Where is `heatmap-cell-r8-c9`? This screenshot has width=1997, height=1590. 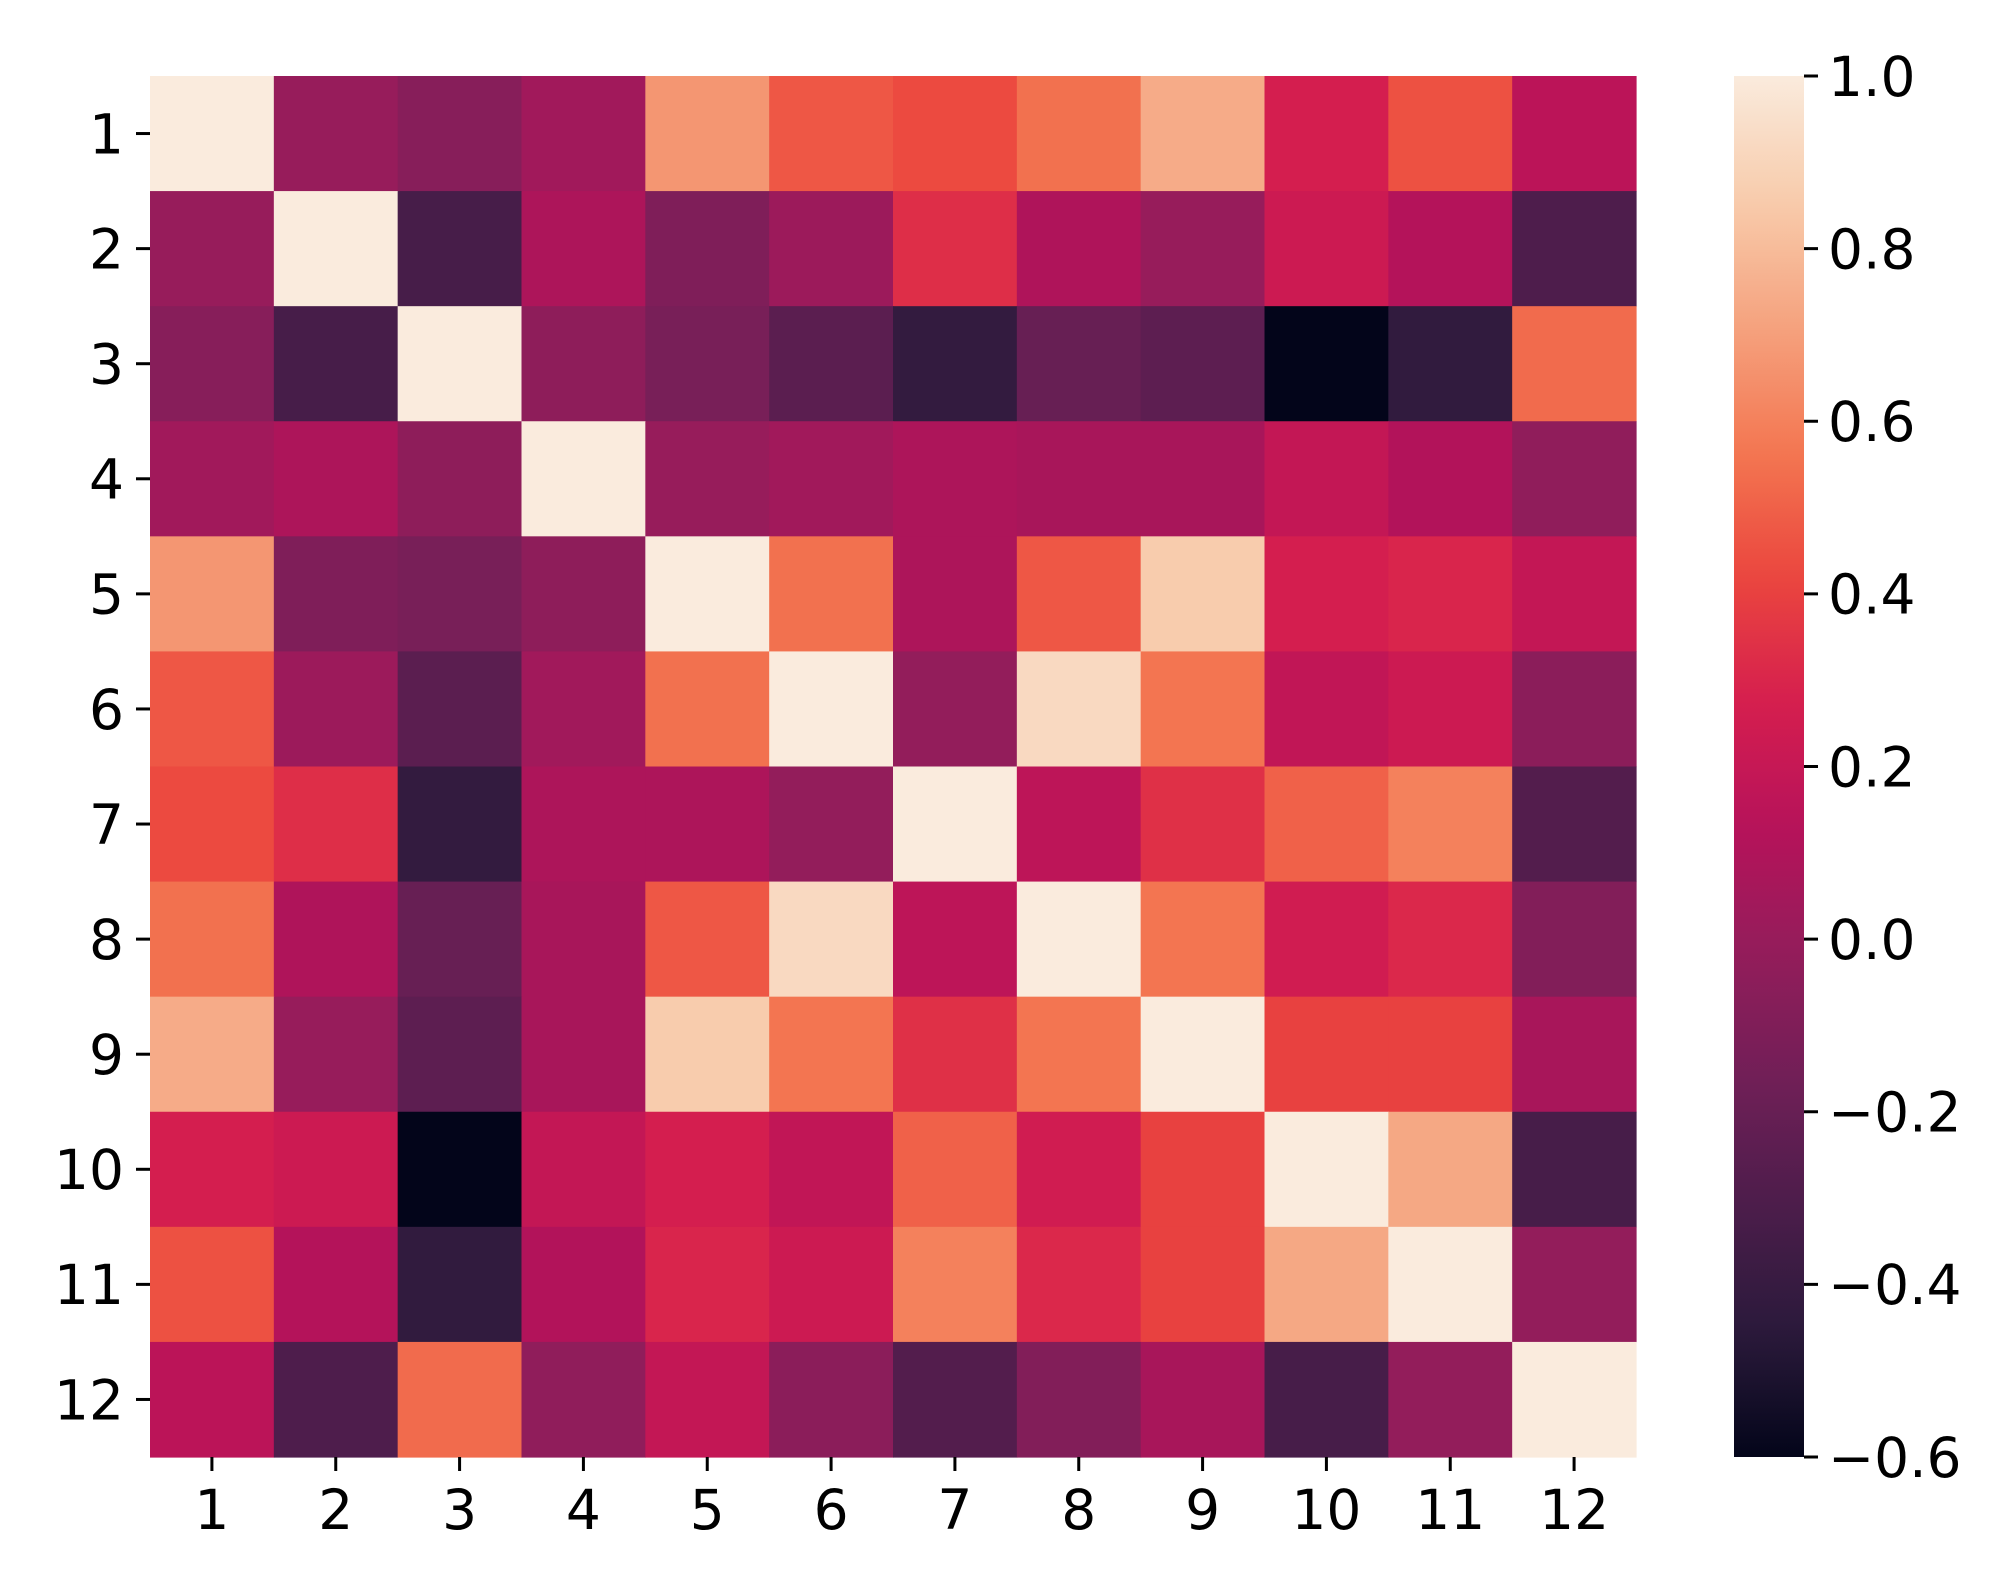
heatmap-cell-r8-c9 is located at coordinates (1203, 939).